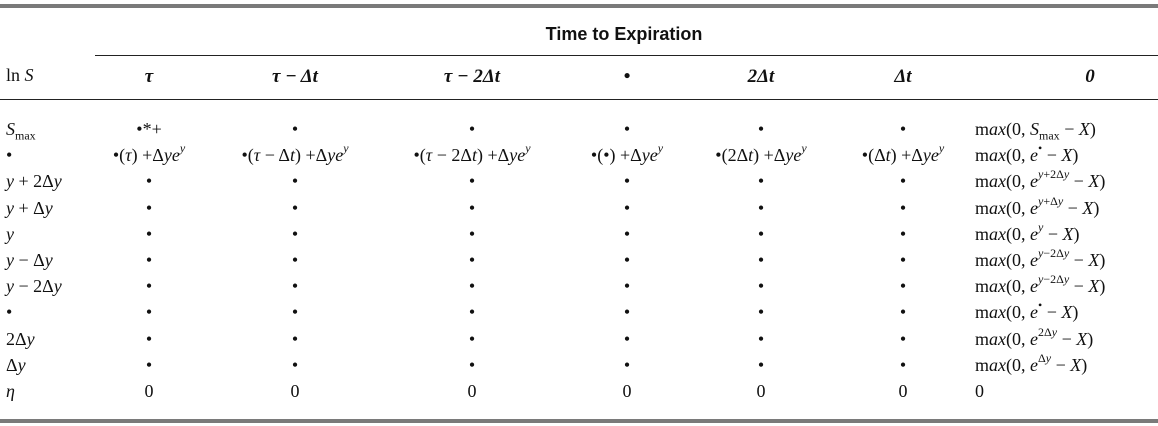 This screenshot has width=1158, height=426. Describe the element at coordinates (1027, 231) in the screenshot. I see `terminal-value-cell: max(0, ey − X)` at that location.